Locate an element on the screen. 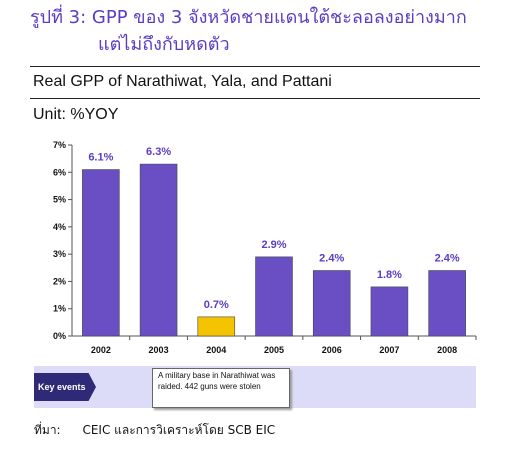 This screenshot has height=450, width=515. data-label-2003: 6.3% is located at coordinates (158, 152).